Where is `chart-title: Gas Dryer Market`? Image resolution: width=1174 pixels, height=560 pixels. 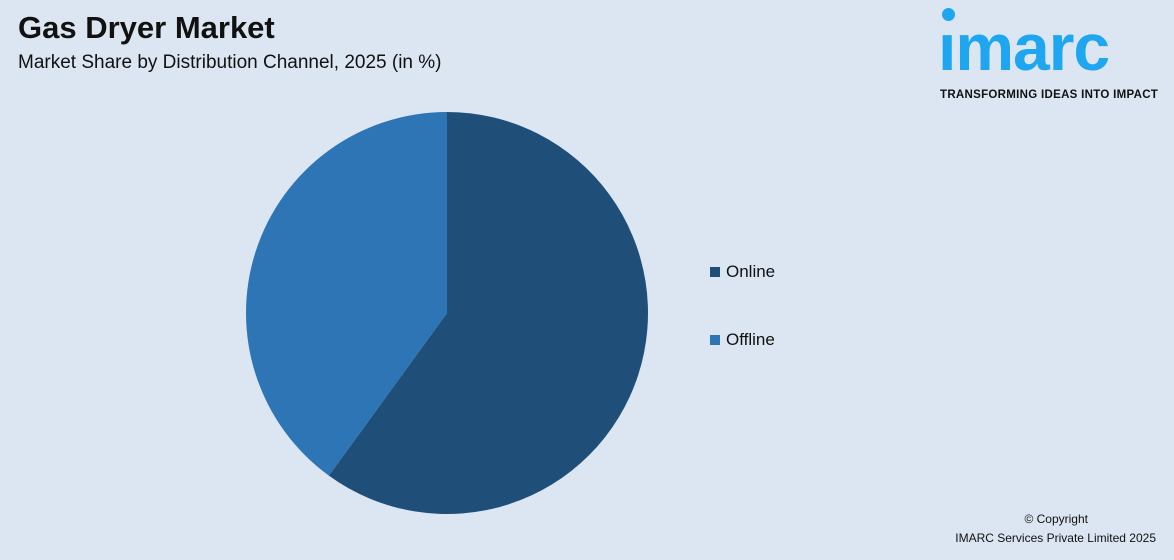
chart-title: Gas Dryer Market is located at coordinates (146, 27).